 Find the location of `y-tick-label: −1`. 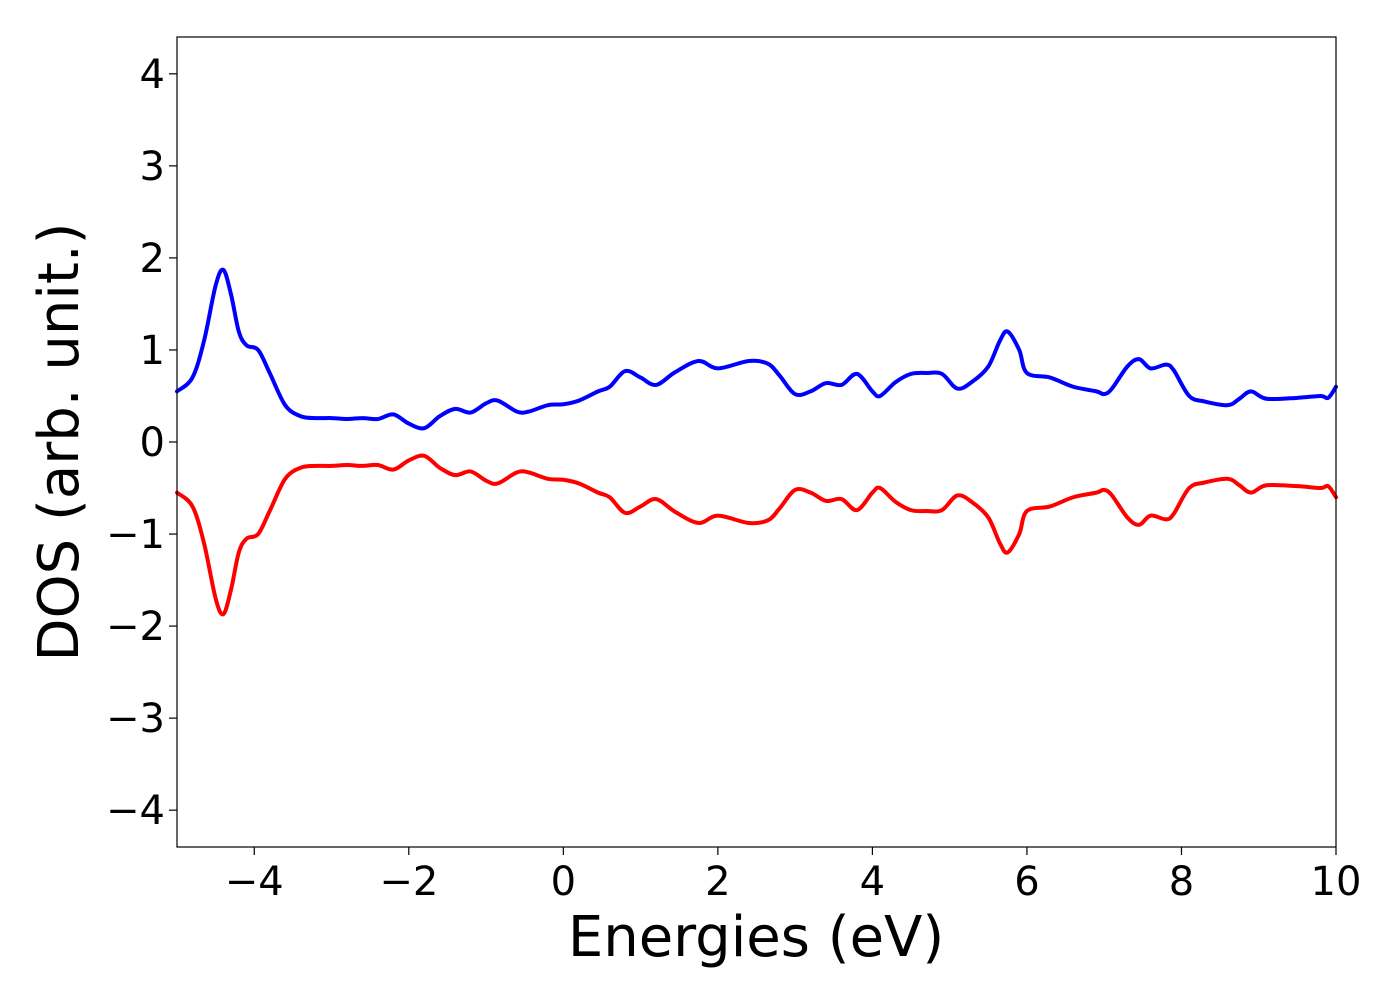

y-tick-label: −1 is located at coordinates (135, 535).